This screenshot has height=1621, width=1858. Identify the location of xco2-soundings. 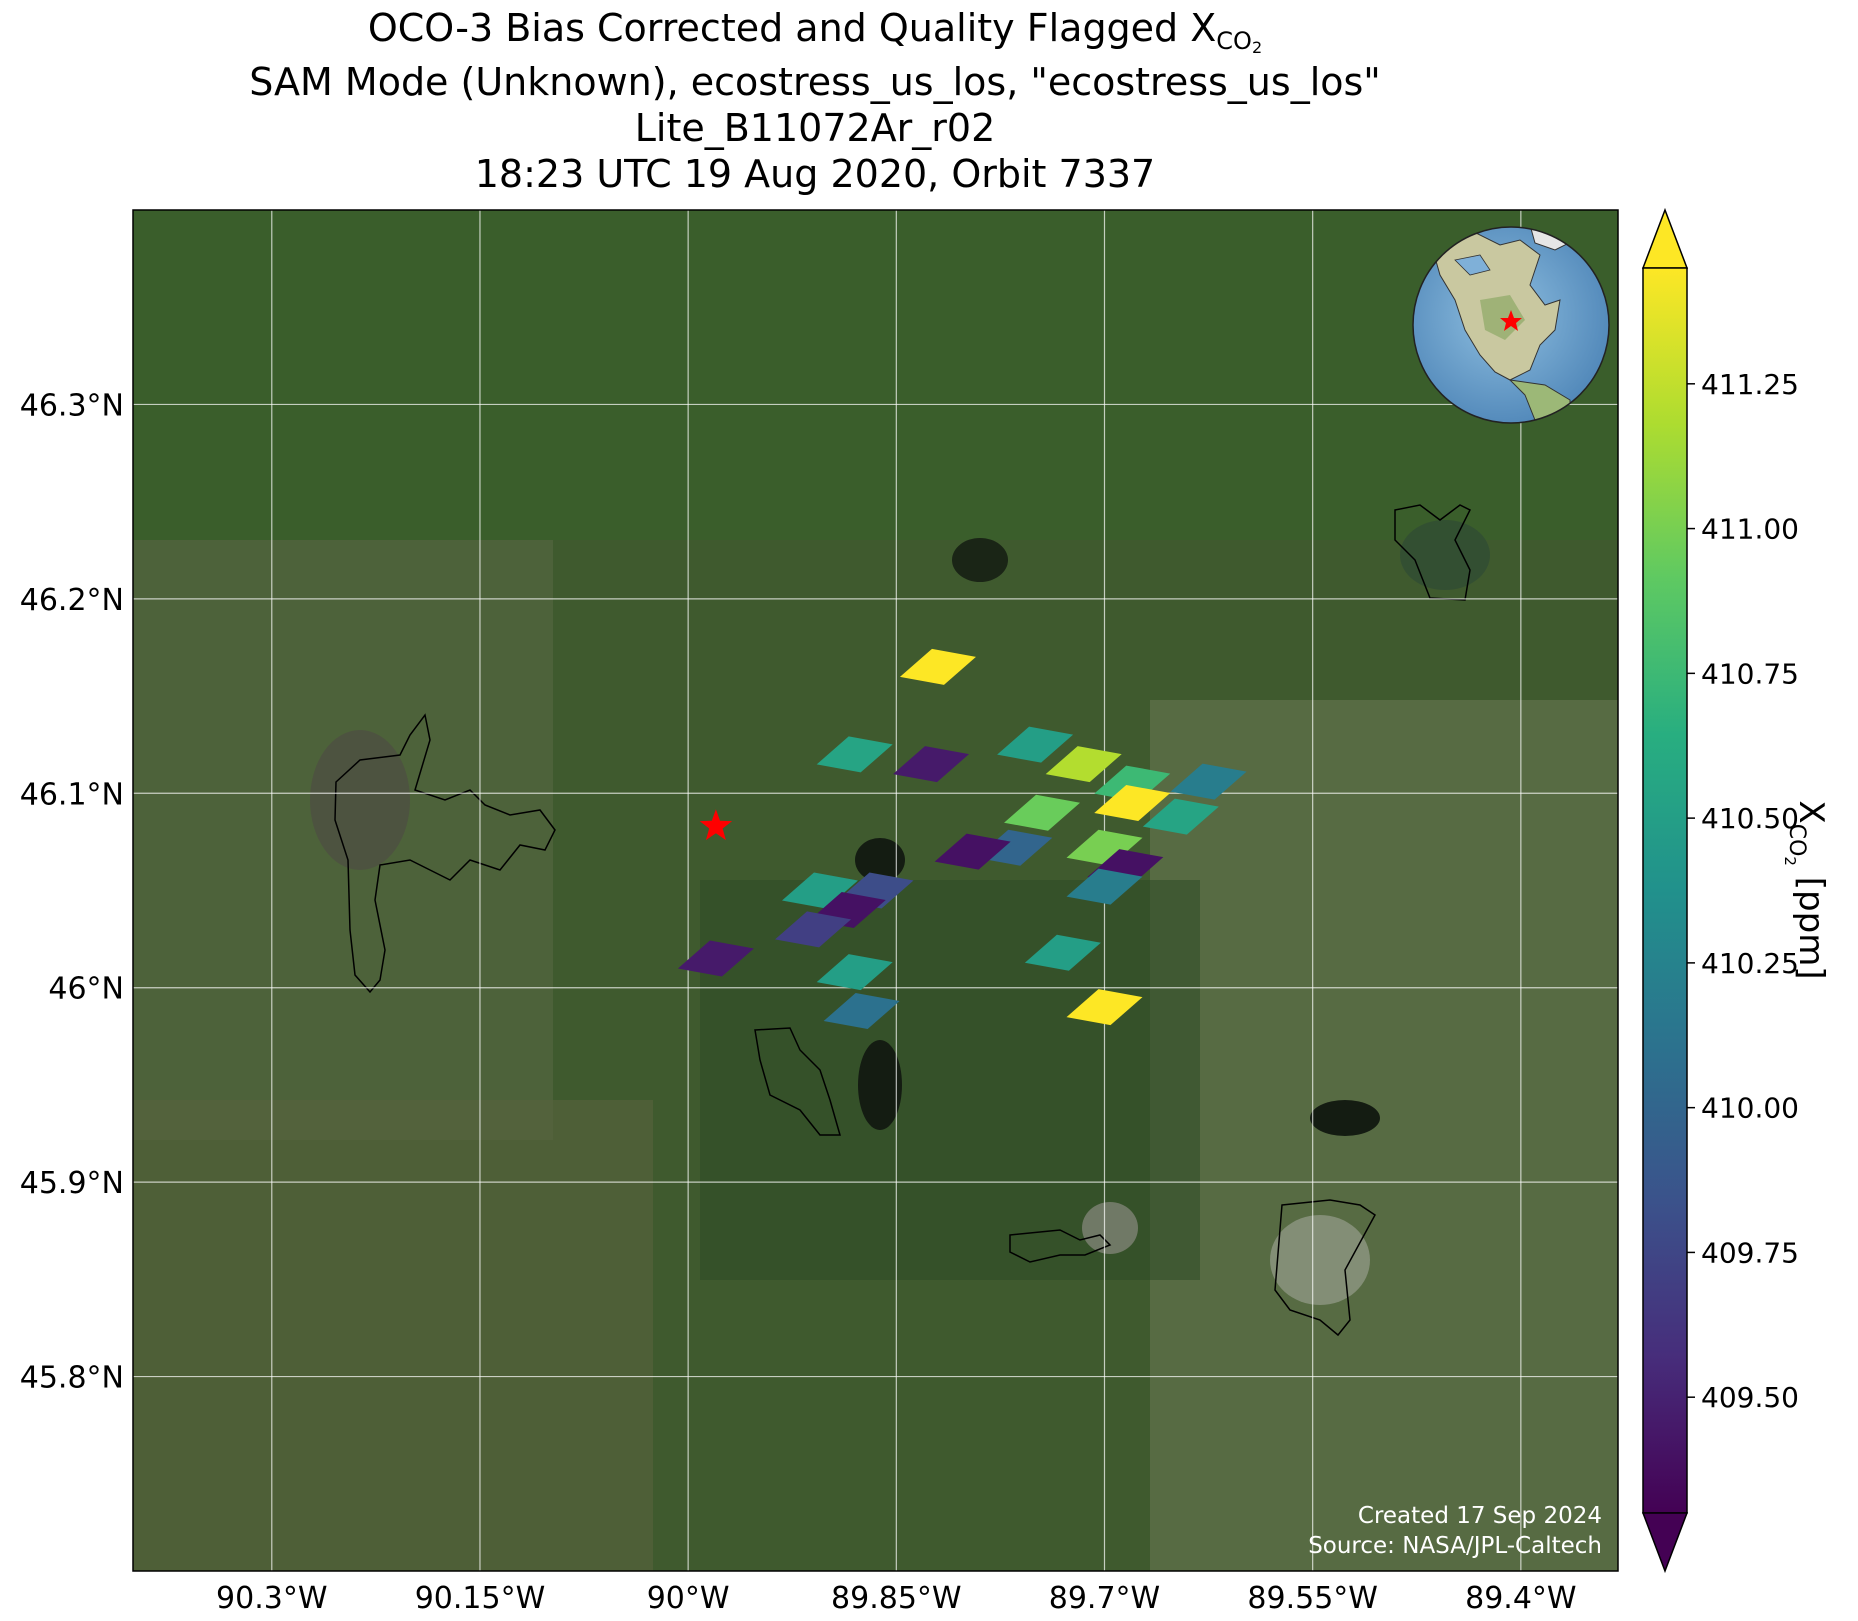
(962, 839).